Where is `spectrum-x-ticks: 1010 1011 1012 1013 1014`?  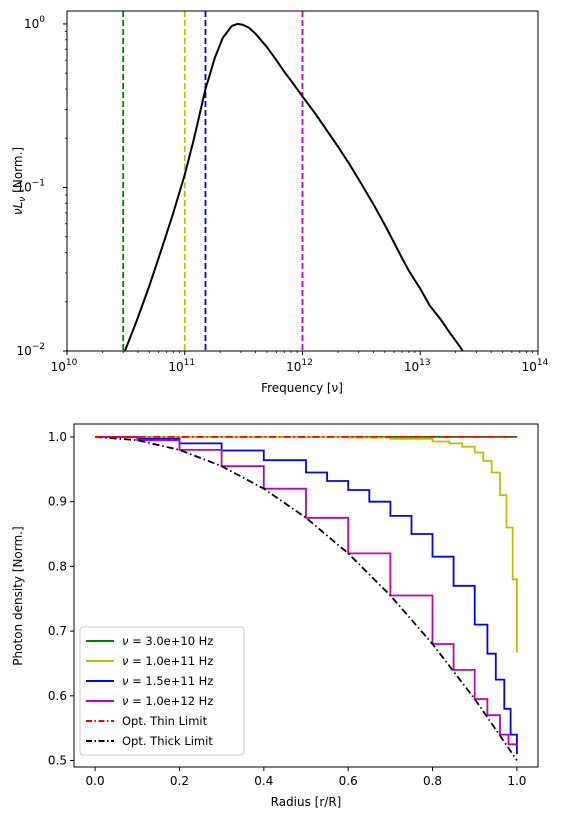 spectrum-x-ticks: 1010 1011 1012 1013 1014 is located at coordinates (300, 362).